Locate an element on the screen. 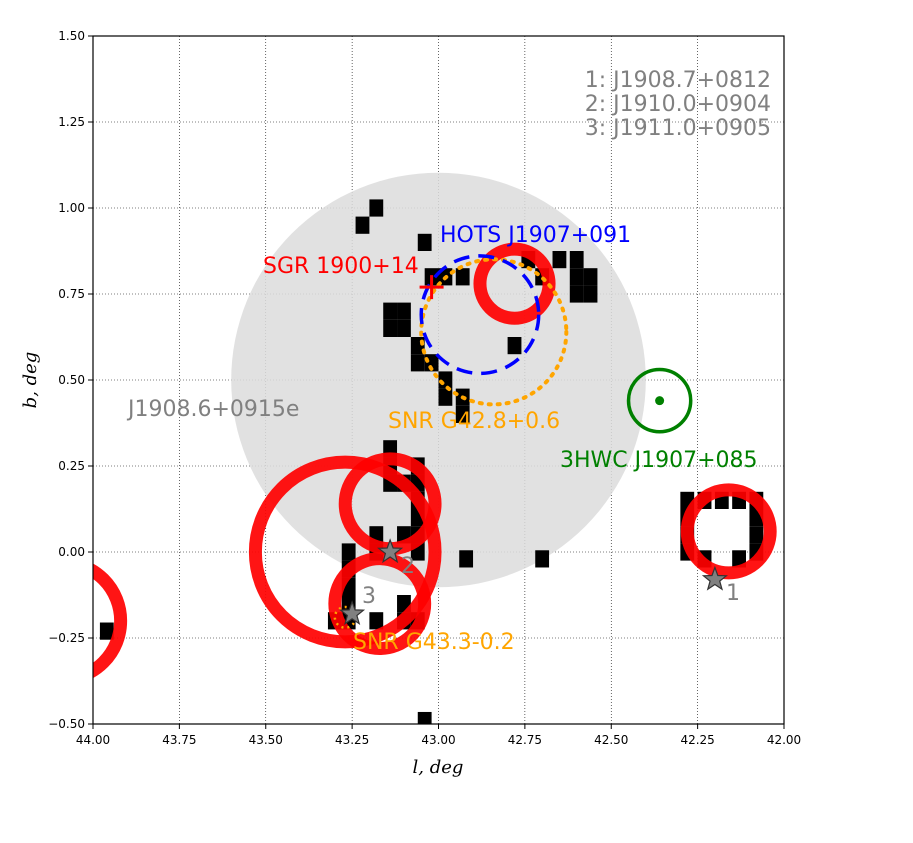 This screenshot has width=913, height=843. y-tick-label: 0.25 is located at coordinates (71, 466).